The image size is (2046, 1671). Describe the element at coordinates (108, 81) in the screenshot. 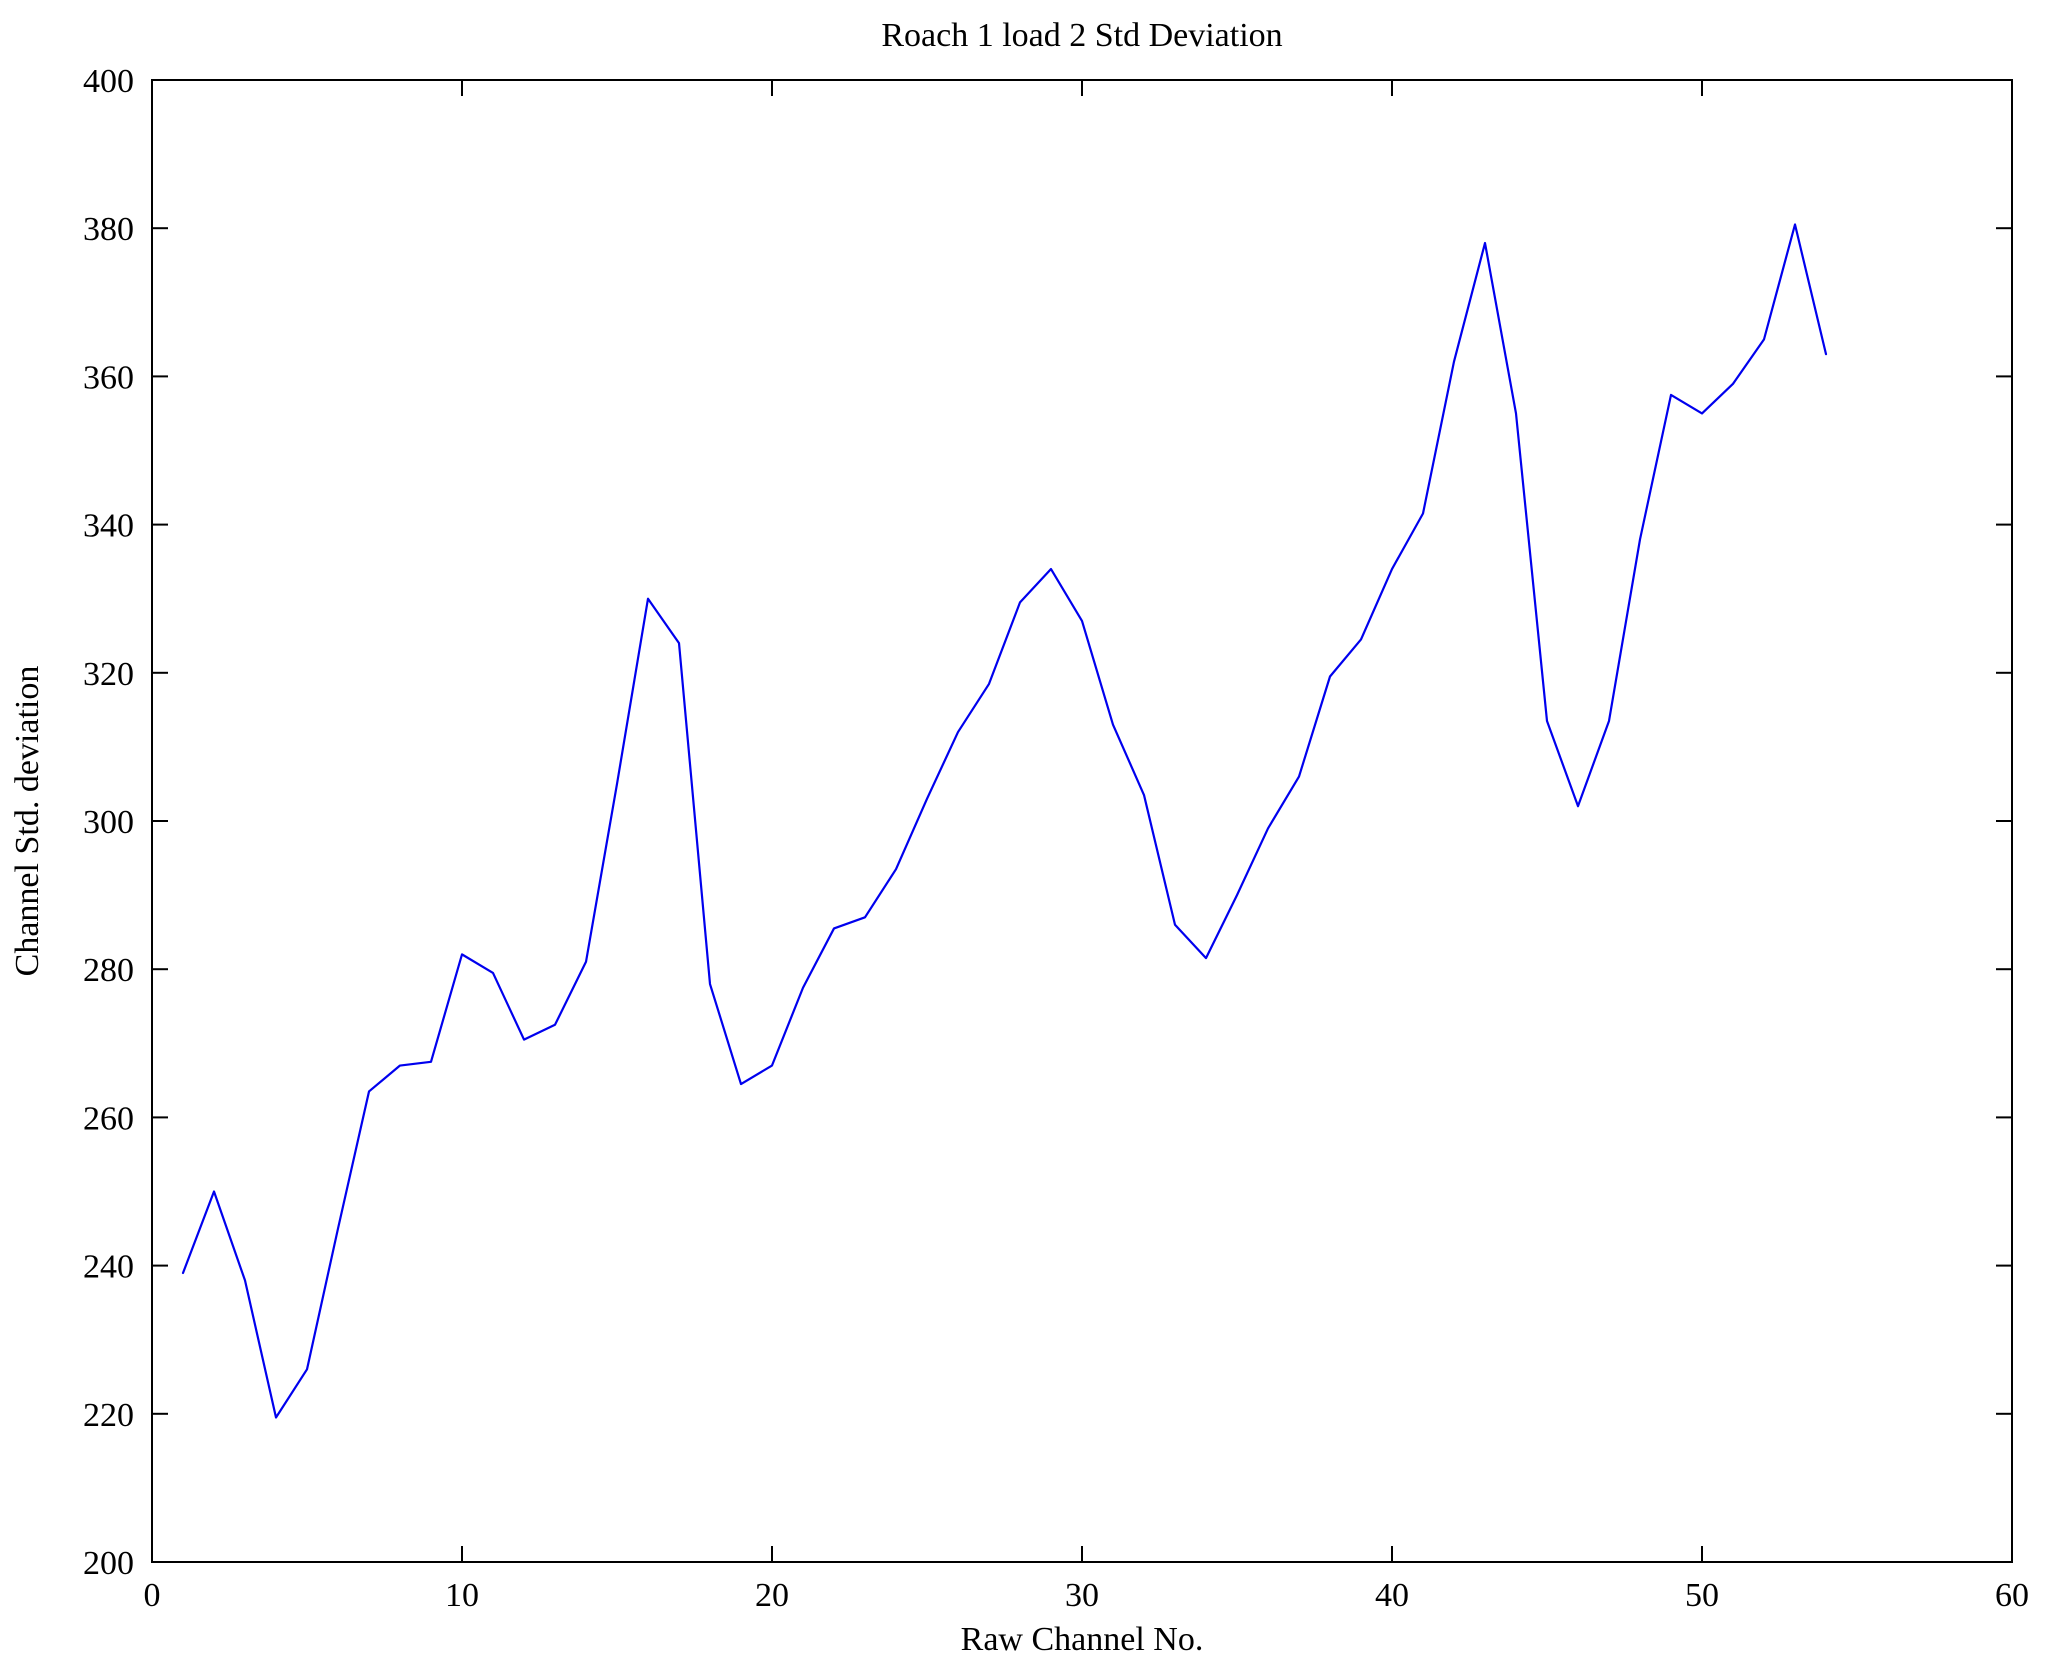

I see `y-tick-label: 400` at that location.